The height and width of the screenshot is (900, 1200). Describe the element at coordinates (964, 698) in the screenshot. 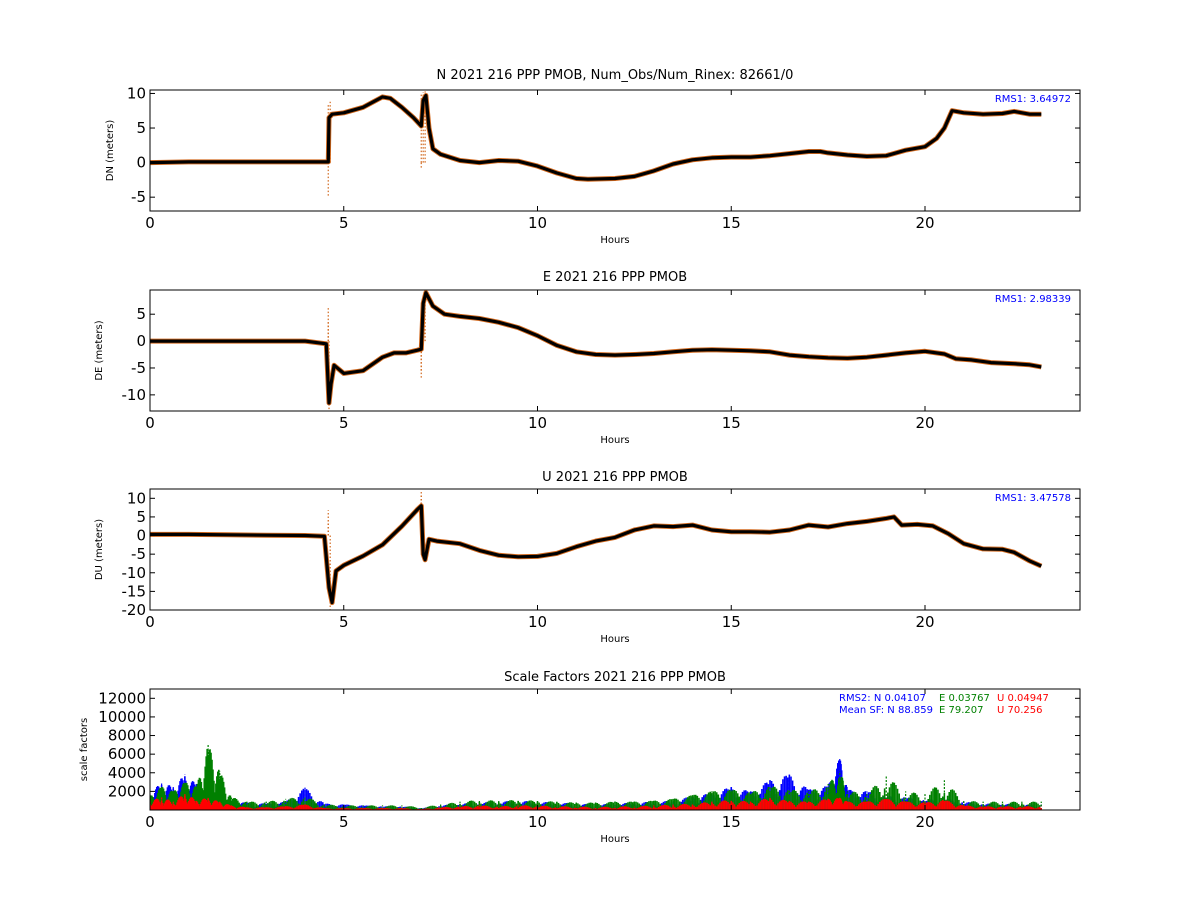

I see `sf-annotation: E 0.03767` at that location.